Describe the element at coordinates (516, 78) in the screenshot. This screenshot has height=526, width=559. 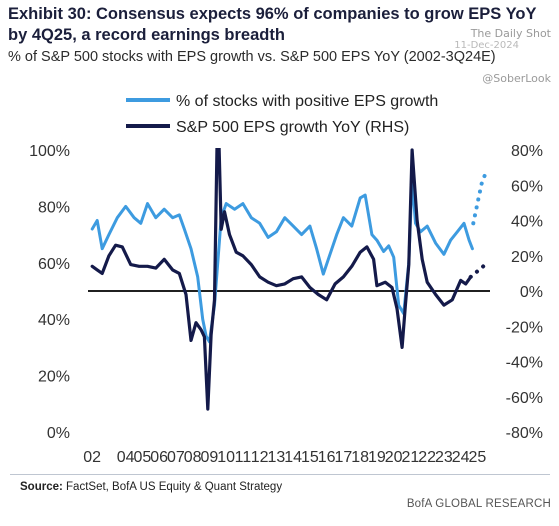
I see `watermark-handle: @SoberLook` at that location.